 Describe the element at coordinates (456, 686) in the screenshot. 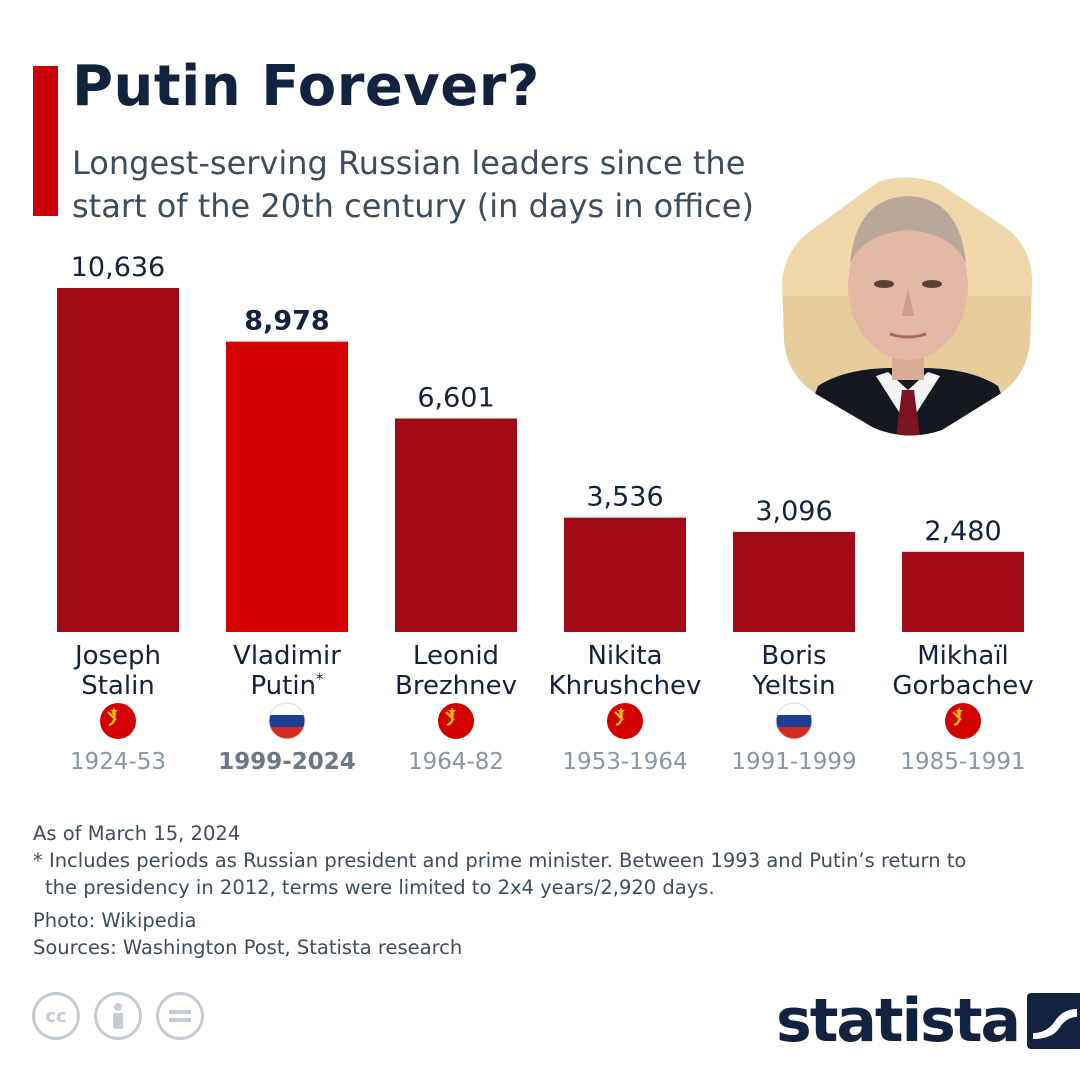

I see `category-label-line2: Brezhnev` at that location.